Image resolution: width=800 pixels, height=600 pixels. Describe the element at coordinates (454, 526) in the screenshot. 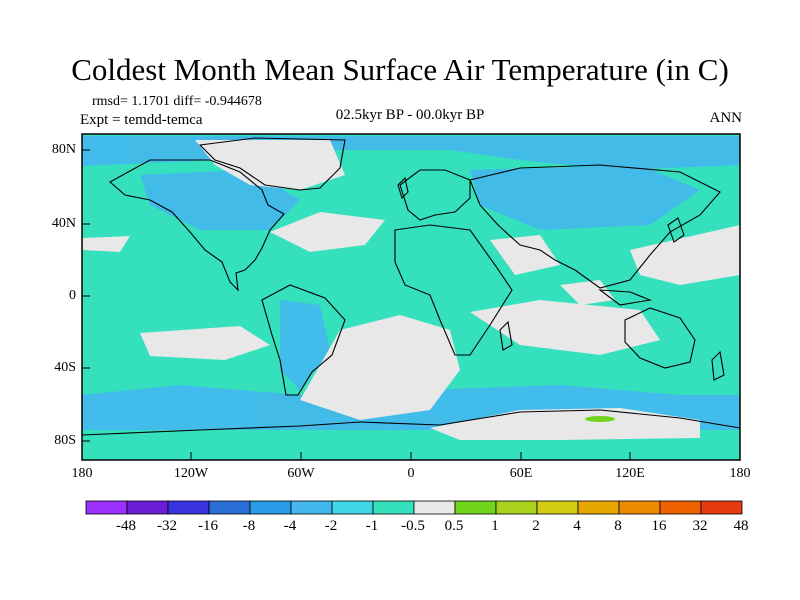

I see `colorbar-label: 0.5` at that location.